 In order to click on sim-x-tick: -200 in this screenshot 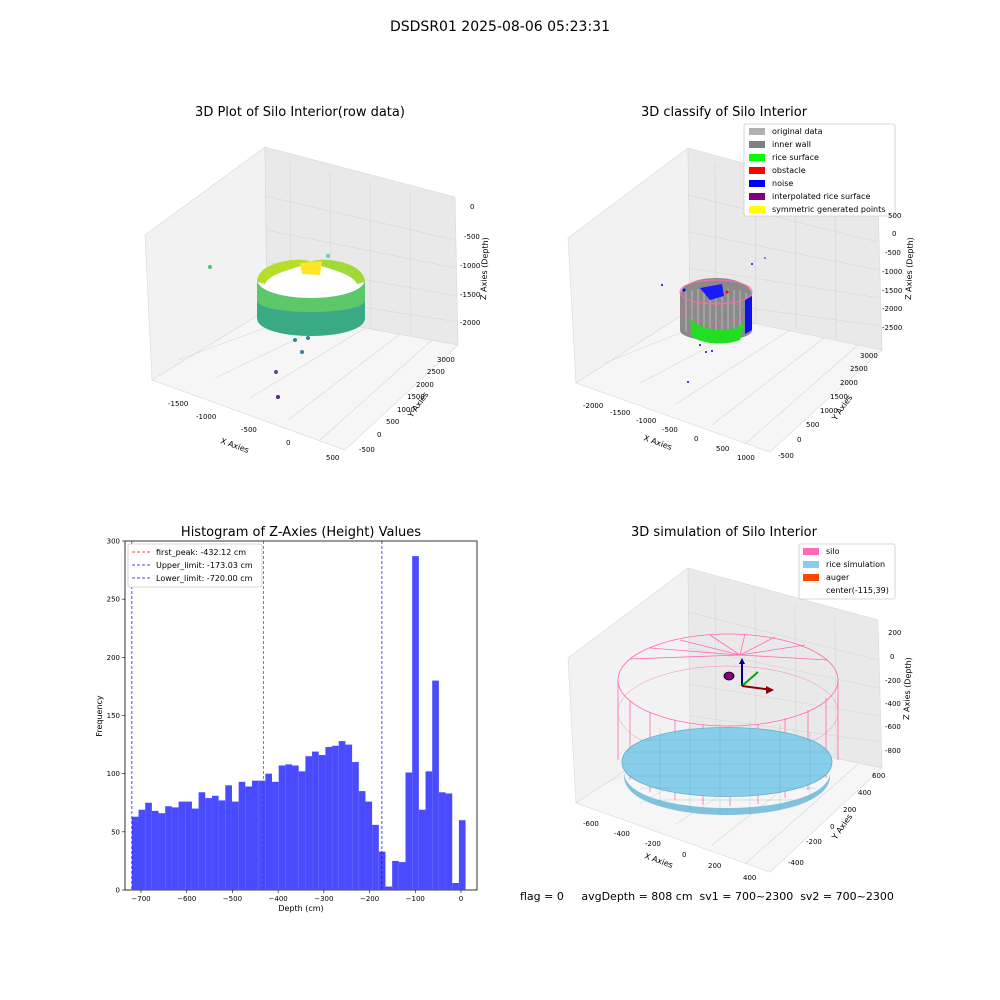, I will do `click(653, 844)`.